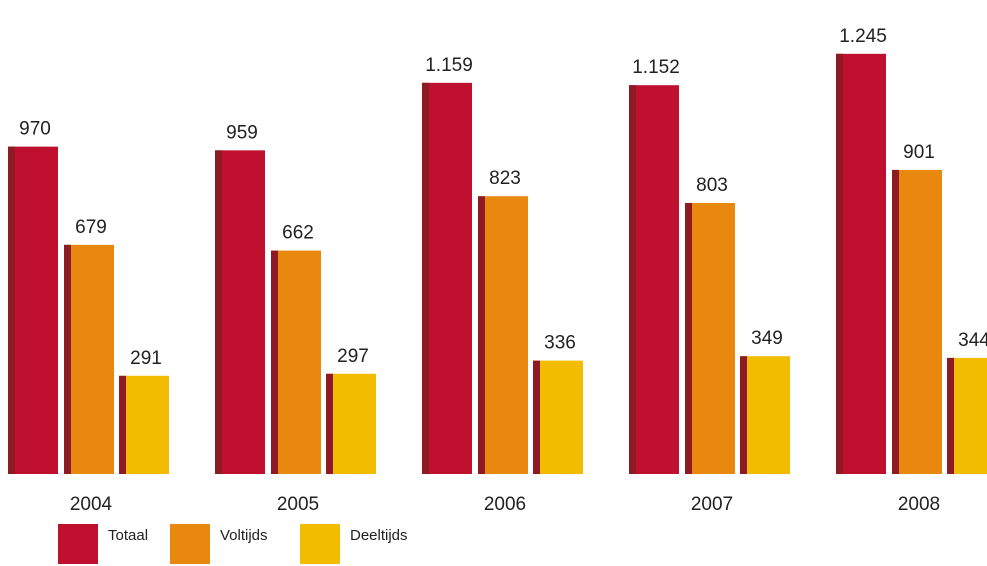 This screenshot has width=987, height=566. What do you see at coordinates (710, 338) in the screenshot?
I see `bar-voltijds-2007` at bounding box center [710, 338].